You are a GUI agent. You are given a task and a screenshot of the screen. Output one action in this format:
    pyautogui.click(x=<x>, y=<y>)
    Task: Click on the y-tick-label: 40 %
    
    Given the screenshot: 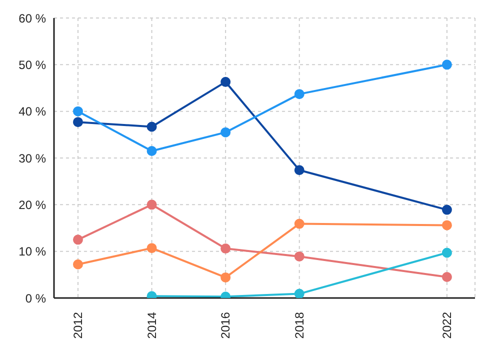 What is the action you would take?
    pyautogui.click(x=32, y=111)
    